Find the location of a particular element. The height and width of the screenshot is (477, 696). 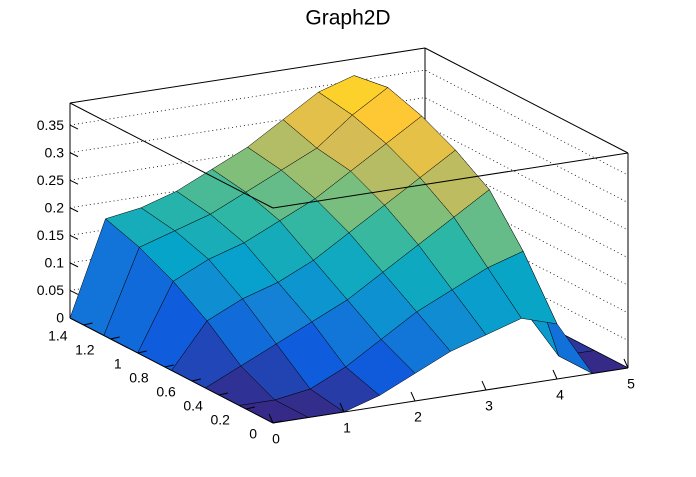

x-tick-label: 5 is located at coordinates (631, 384).